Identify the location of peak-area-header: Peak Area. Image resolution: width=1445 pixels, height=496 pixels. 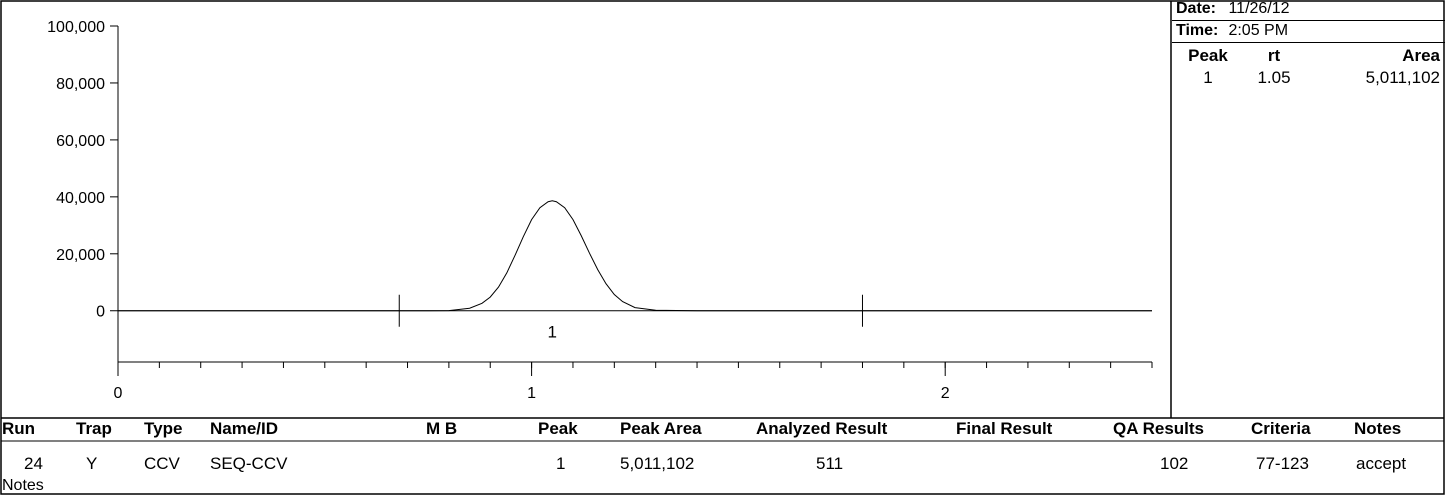
(661, 428).